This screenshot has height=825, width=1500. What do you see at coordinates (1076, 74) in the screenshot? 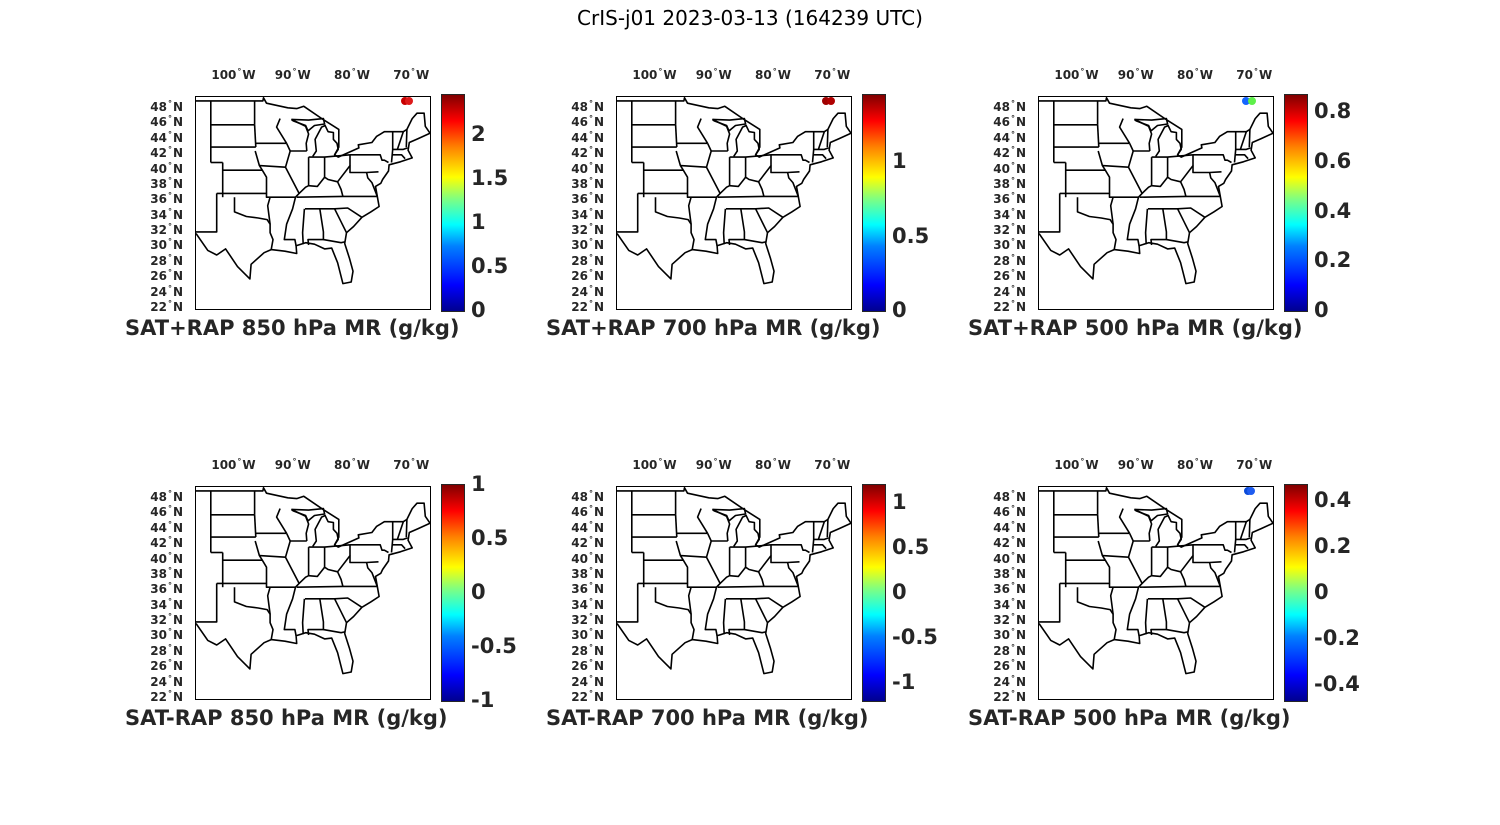
I see `longitude-tick-label: 100°W` at bounding box center [1076, 74].